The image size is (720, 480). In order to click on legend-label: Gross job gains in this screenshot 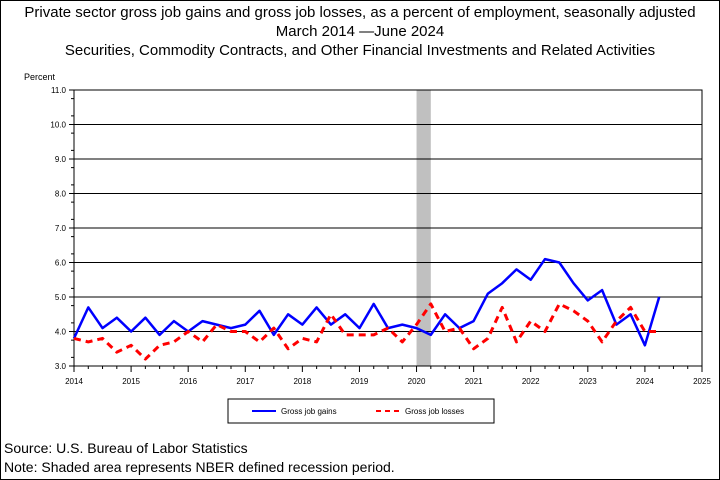, I will do `click(309, 411)`.